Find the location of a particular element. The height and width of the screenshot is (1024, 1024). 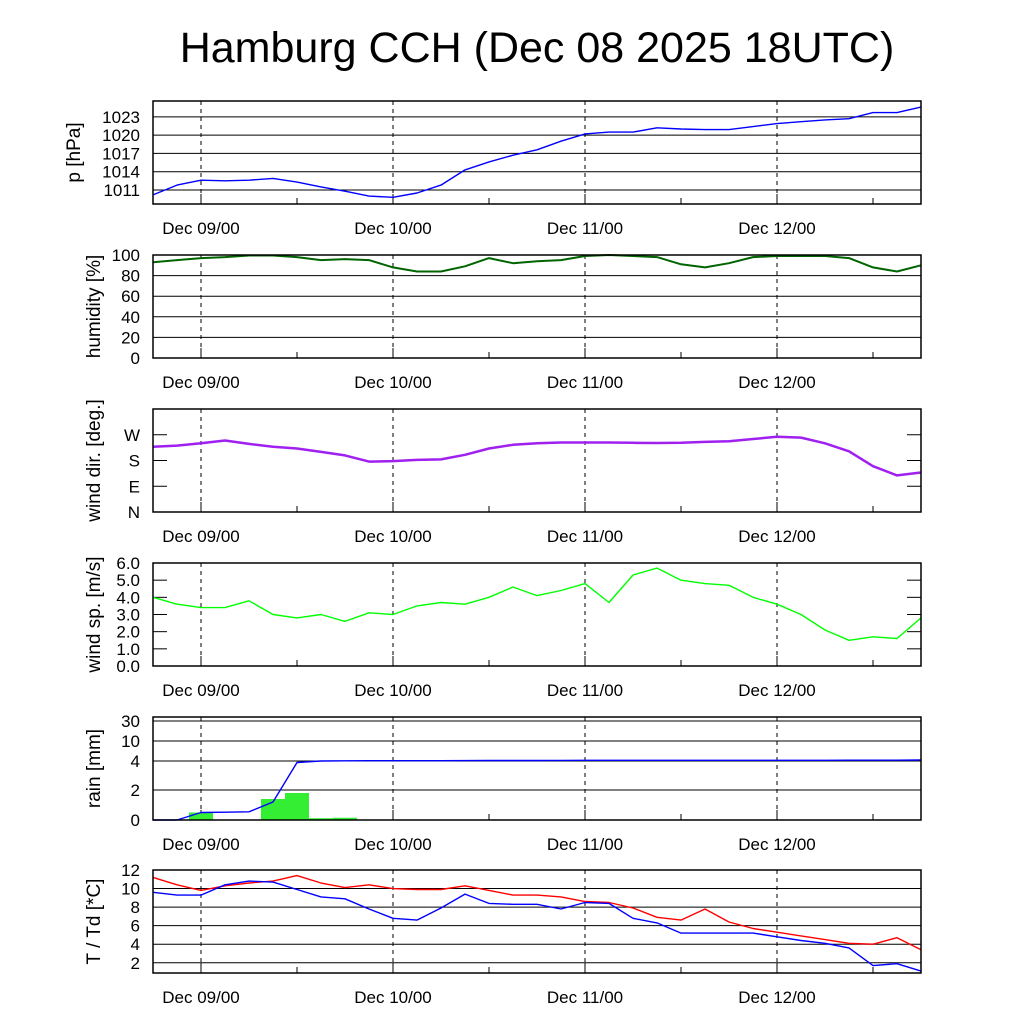

chart-title: Hamburg CCH (Dec 08 2025 18UTC) is located at coordinates (537, 48).